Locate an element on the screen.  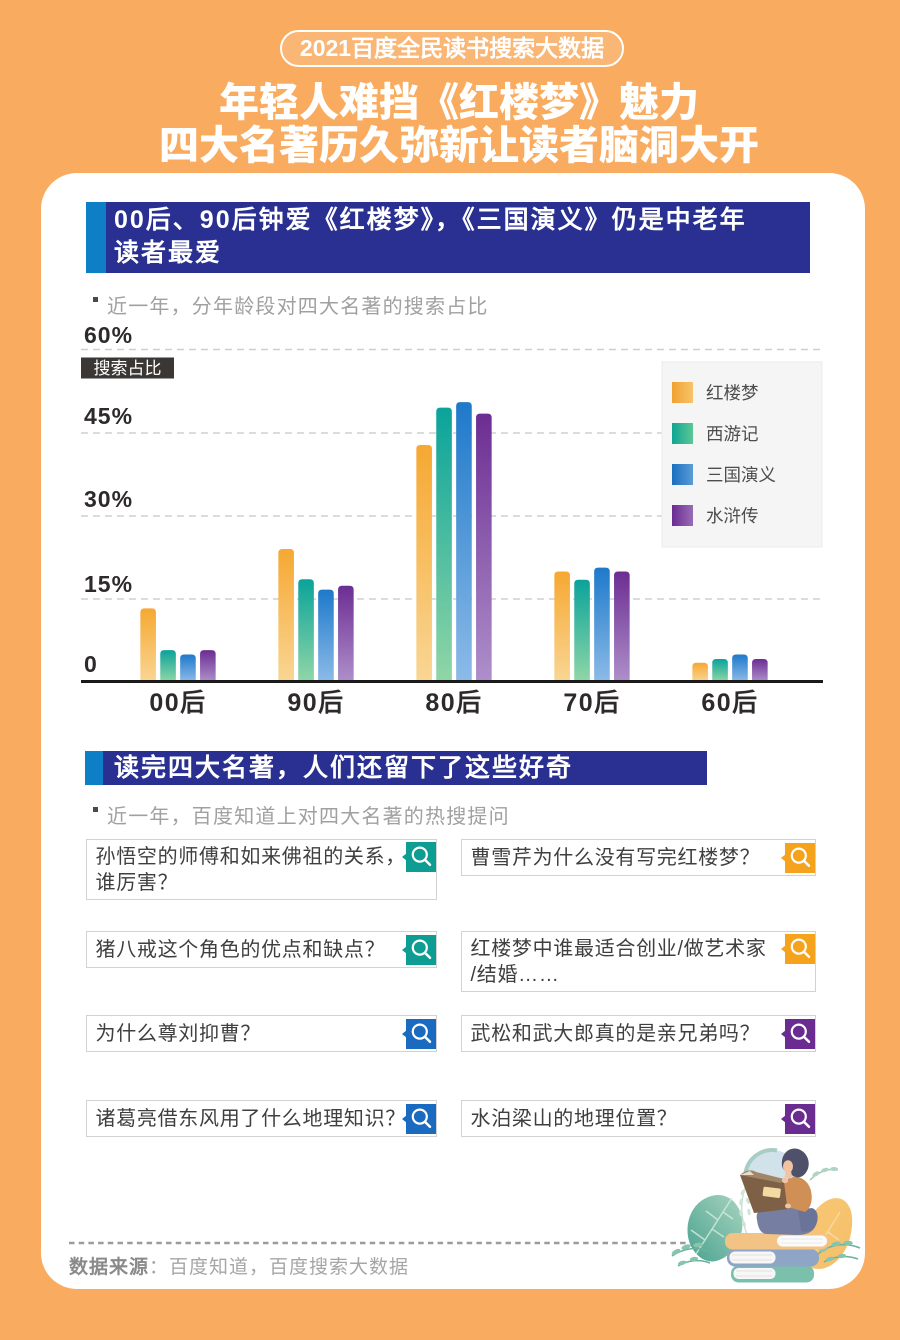
svg-text: 60% is located at coordinates (108, 335).